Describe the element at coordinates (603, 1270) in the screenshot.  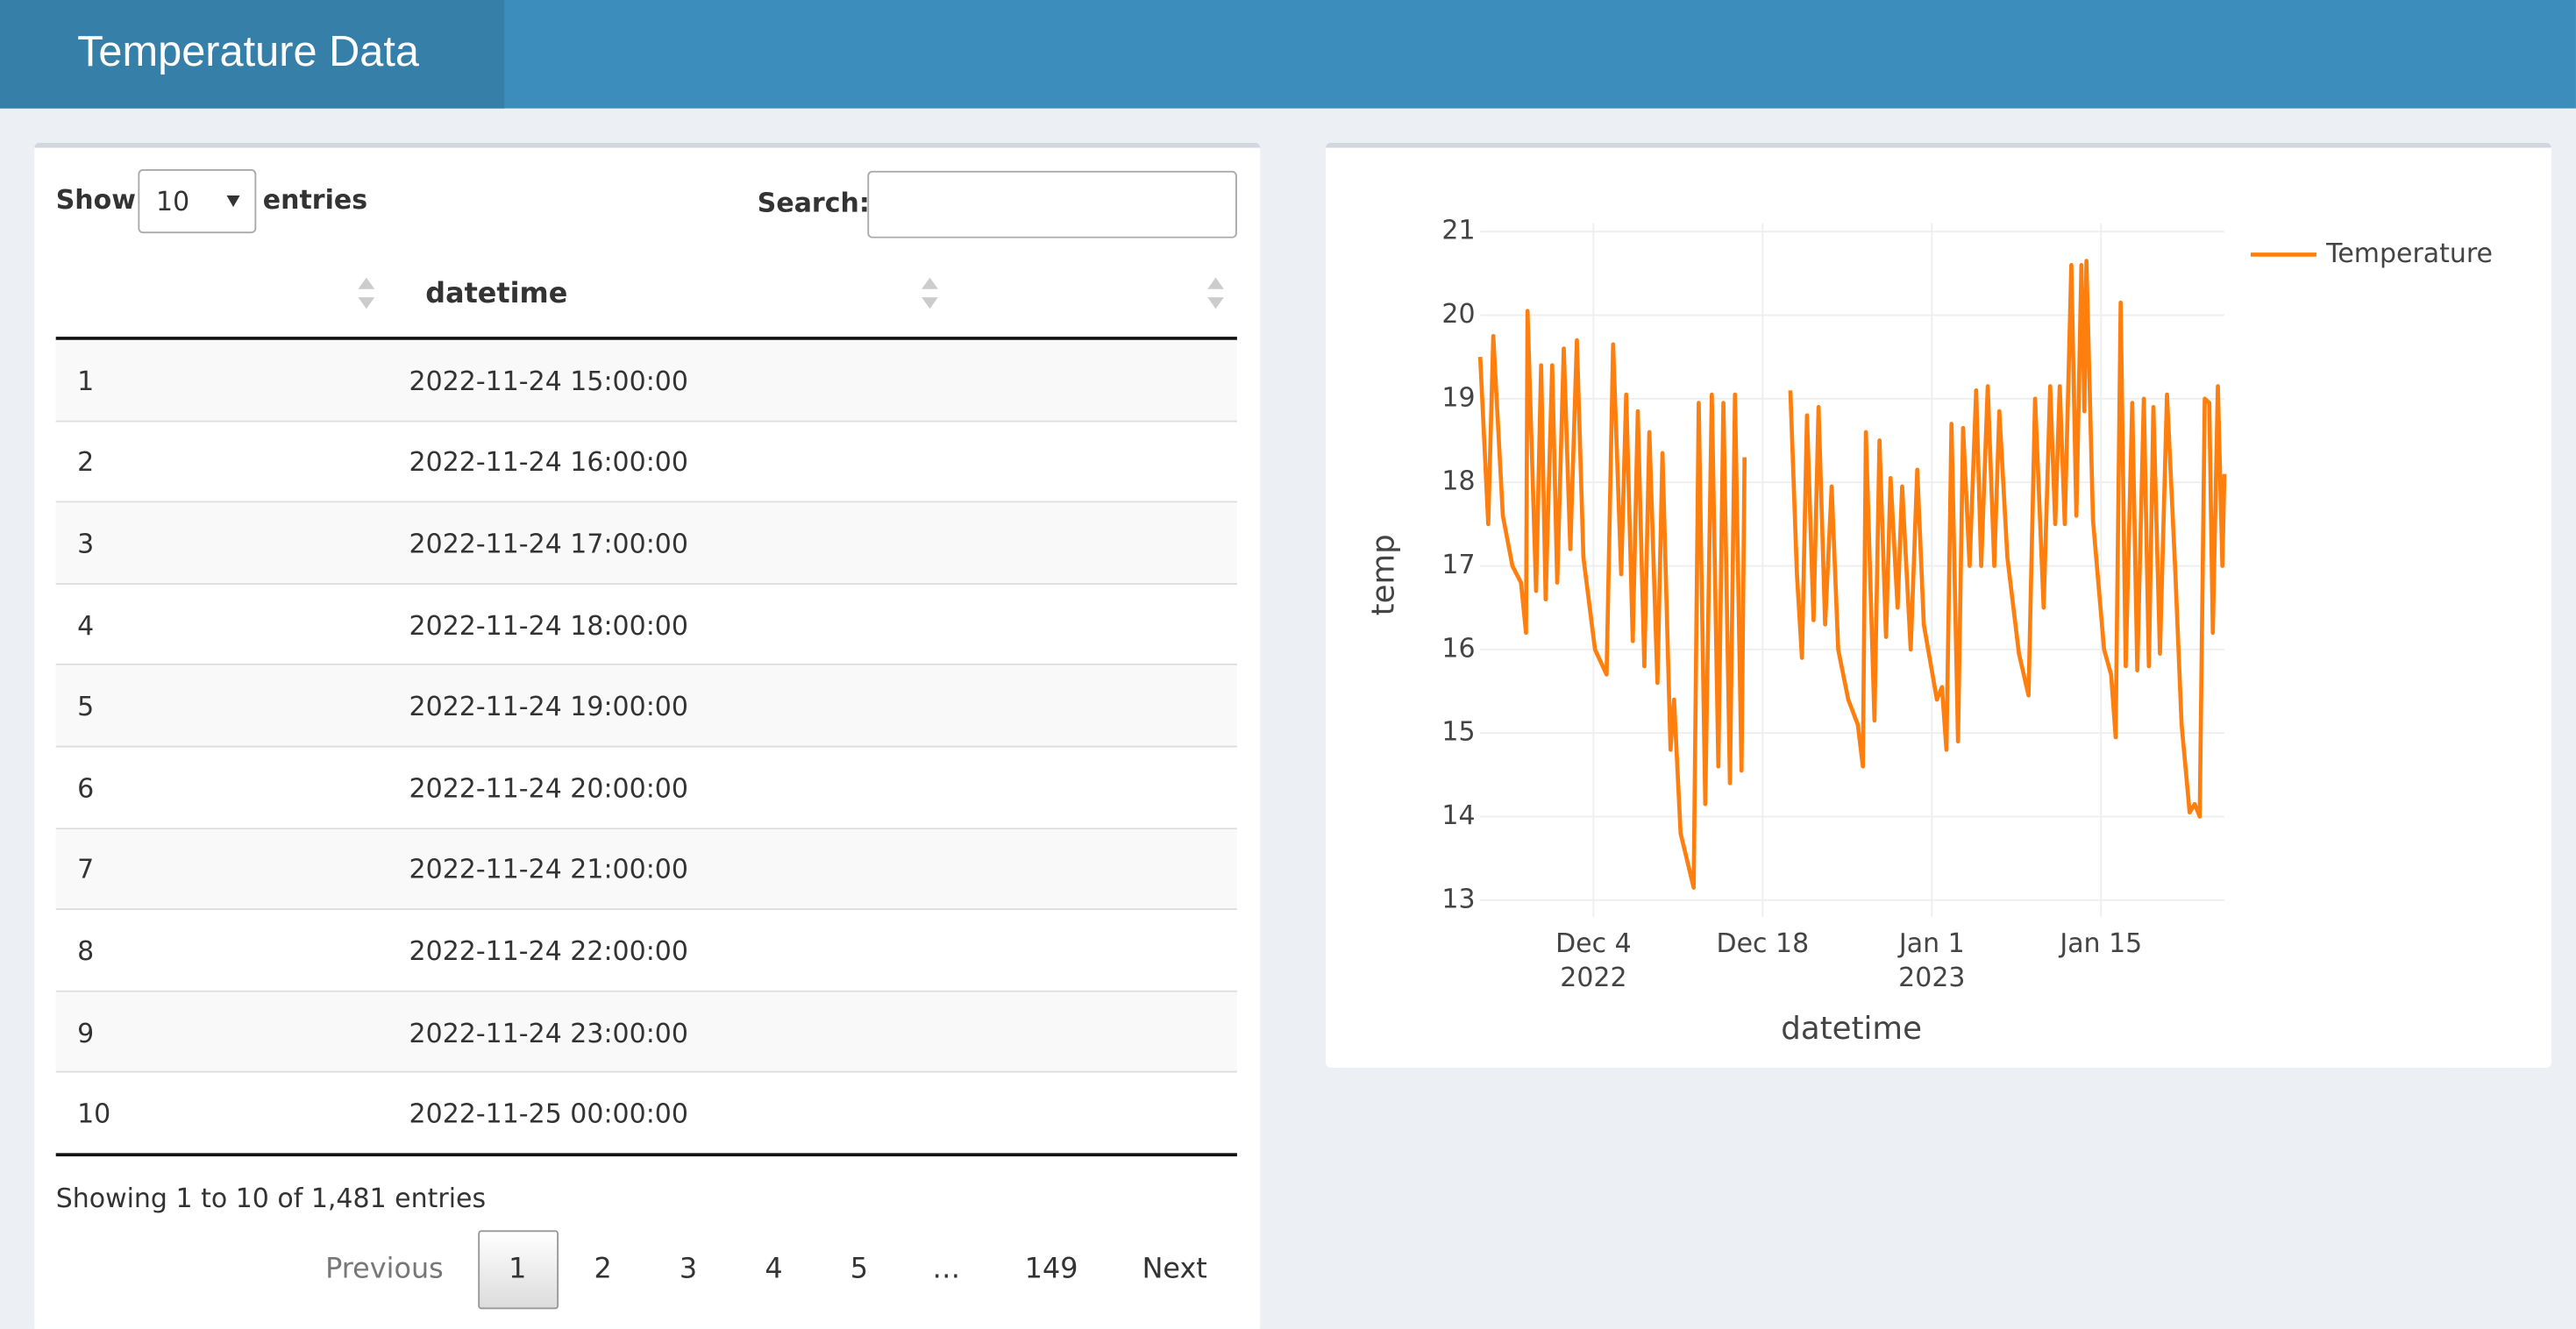
I see `page-button: 2` at that location.